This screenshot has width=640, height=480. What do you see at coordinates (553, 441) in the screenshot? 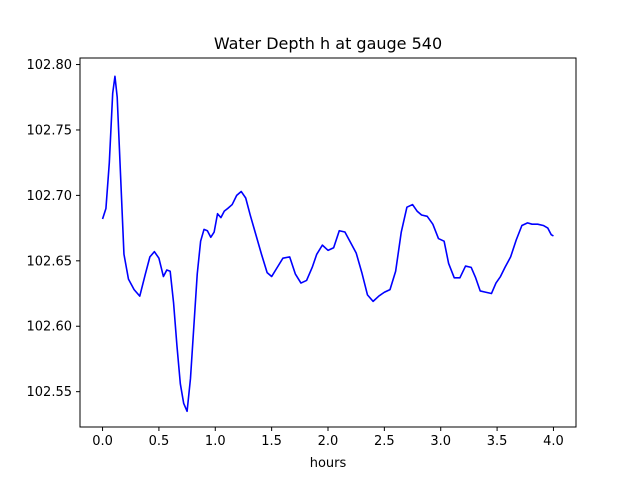
I see `x-tick-label: 4.0` at bounding box center [553, 441].